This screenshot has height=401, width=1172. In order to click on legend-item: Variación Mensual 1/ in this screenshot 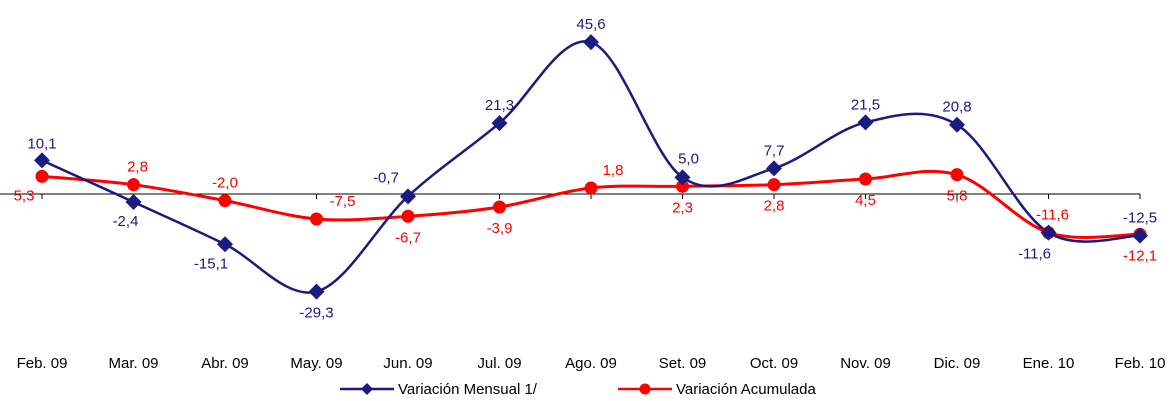, I will do `click(439, 389)`.